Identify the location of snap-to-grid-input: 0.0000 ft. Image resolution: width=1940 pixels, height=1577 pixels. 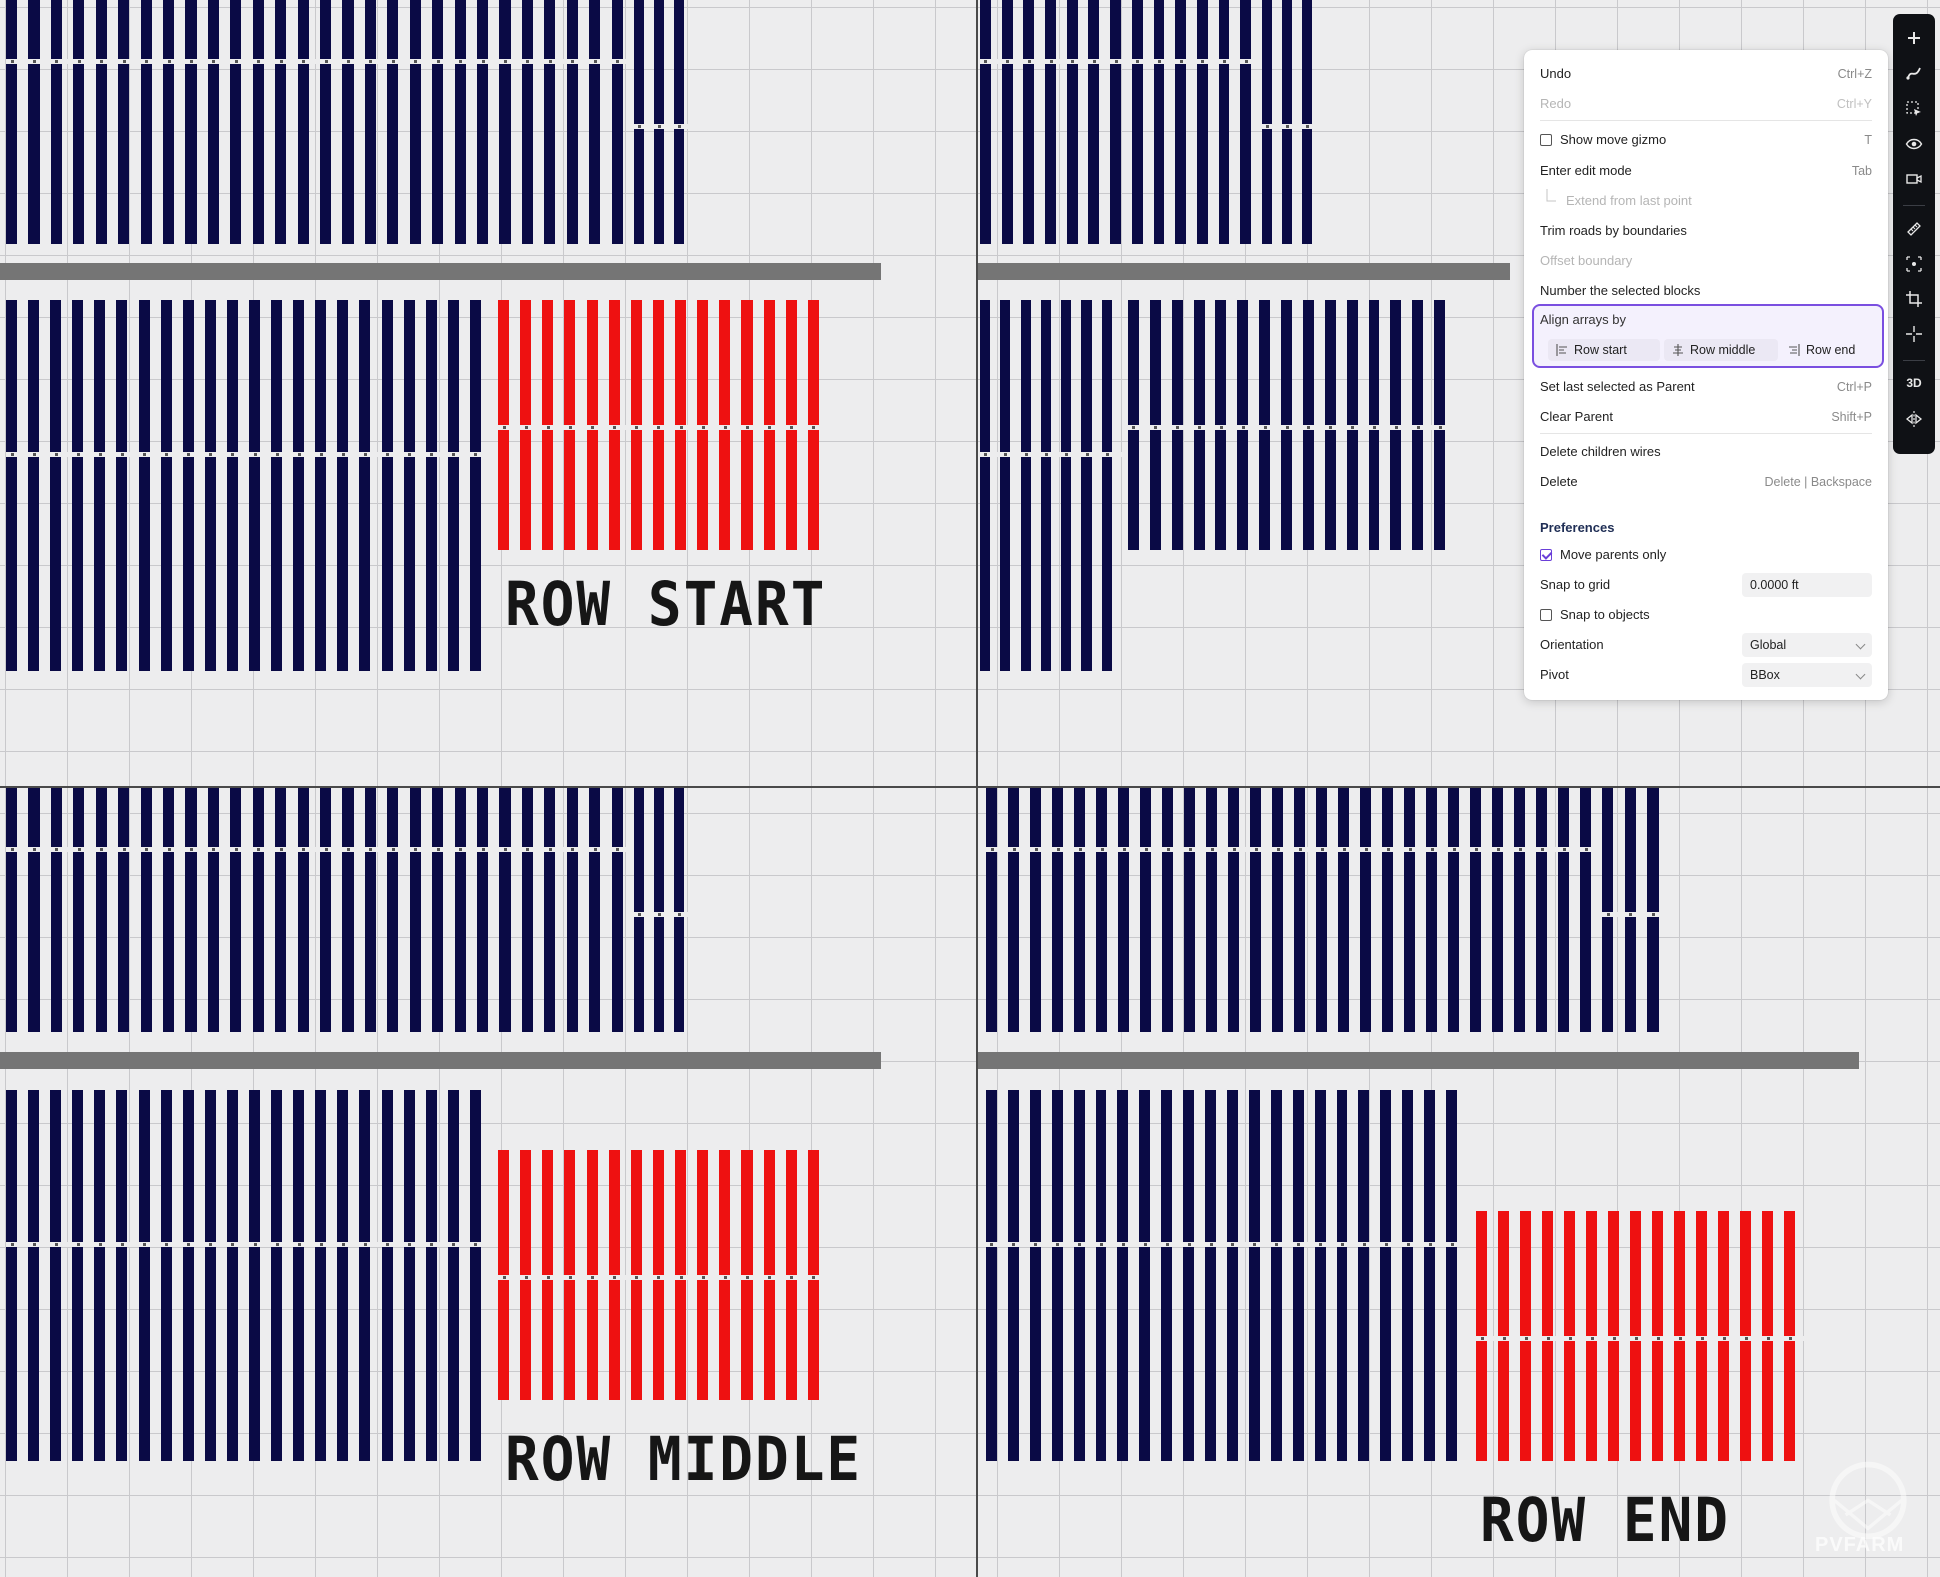
(1807, 585).